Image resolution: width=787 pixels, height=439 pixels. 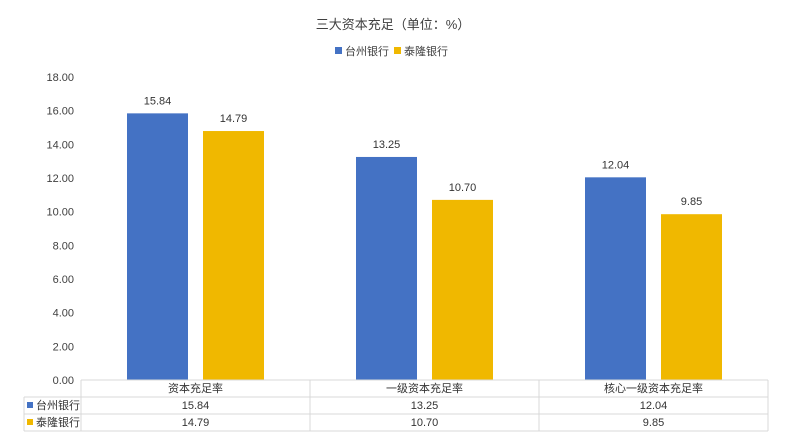 What do you see at coordinates (195, 388) in the screenshot?
I see `x-category-label: 资本充足率` at bounding box center [195, 388].